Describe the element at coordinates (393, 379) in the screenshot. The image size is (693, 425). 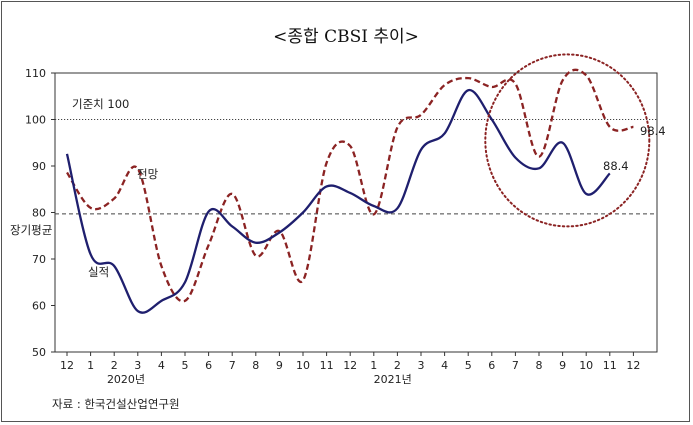
I see `year-label: 2021년` at that location.